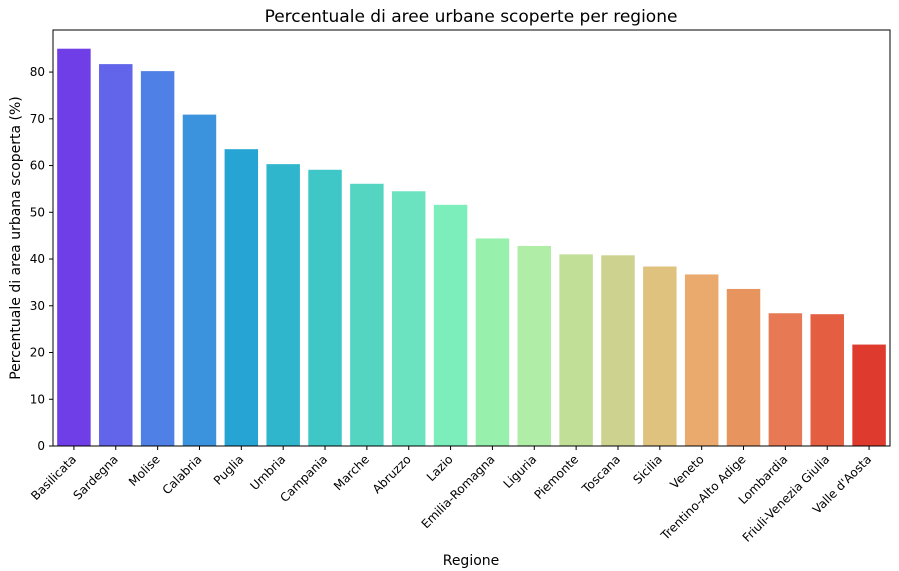 The image size is (899, 571). What do you see at coordinates (116, 255) in the screenshot?
I see `bar-sardegna` at bounding box center [116, 255].